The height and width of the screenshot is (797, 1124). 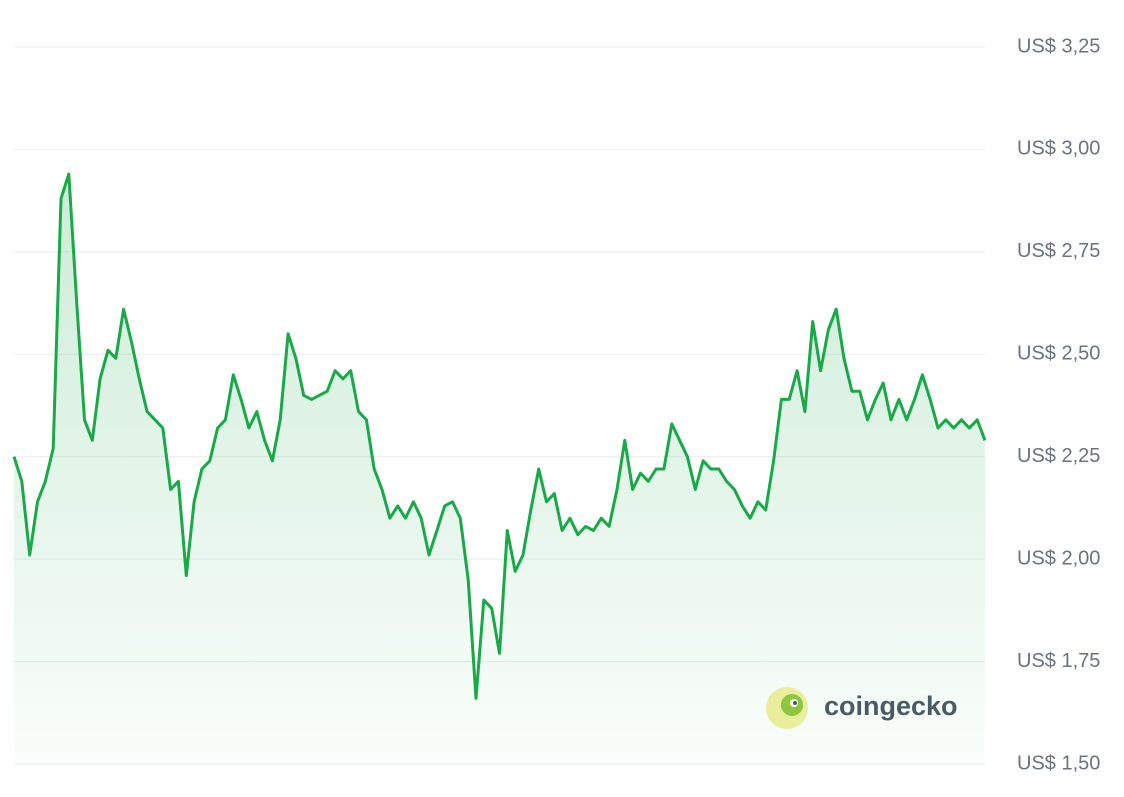 What do you see at coordinates (1058, 558) in the screenshot?
I see `y-tick-label: US$ 2,00` at bounding box center [1058, 558].